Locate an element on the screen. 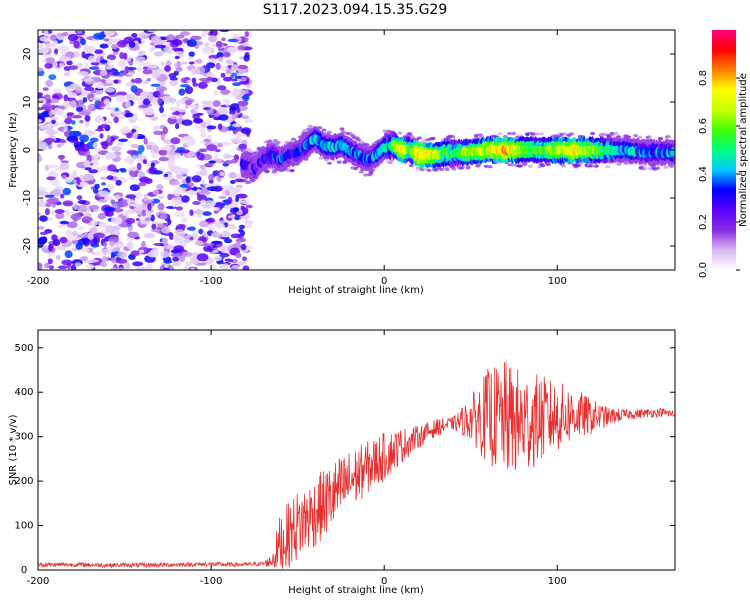  spectrogram-x-label: Height of straight line (km) is located at coordinates (356, 290).